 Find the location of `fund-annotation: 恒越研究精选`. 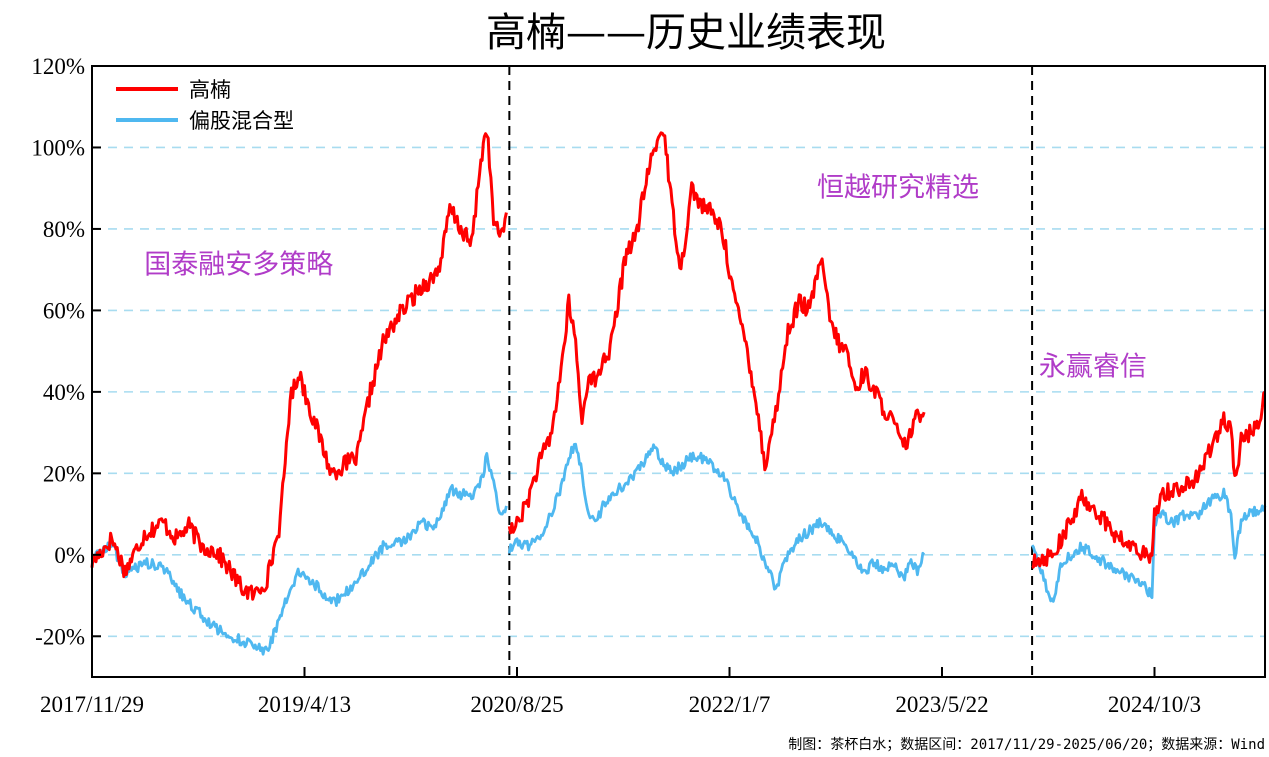

fund-annotation: 恒越研究精选 is located at coordinates (898, 187).